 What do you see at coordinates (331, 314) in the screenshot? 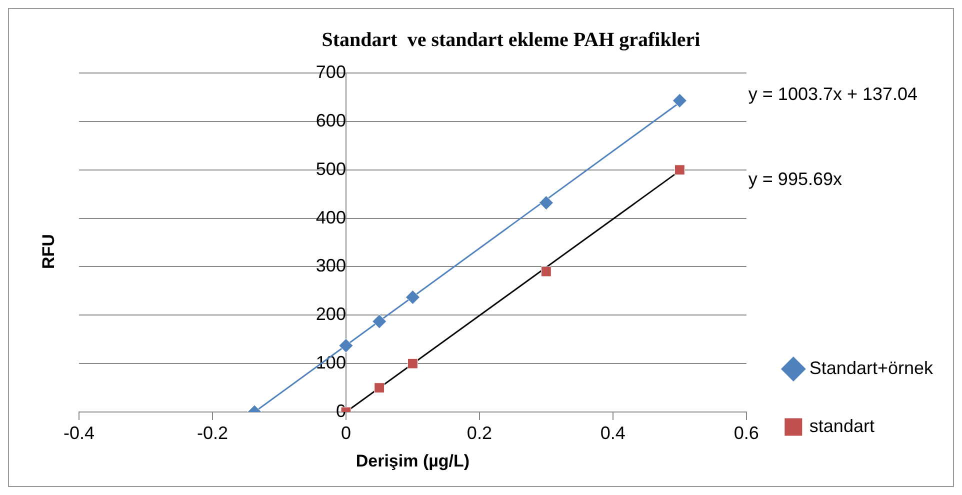
I see `y-tick-label: 200` at bounding box center [331, 314].